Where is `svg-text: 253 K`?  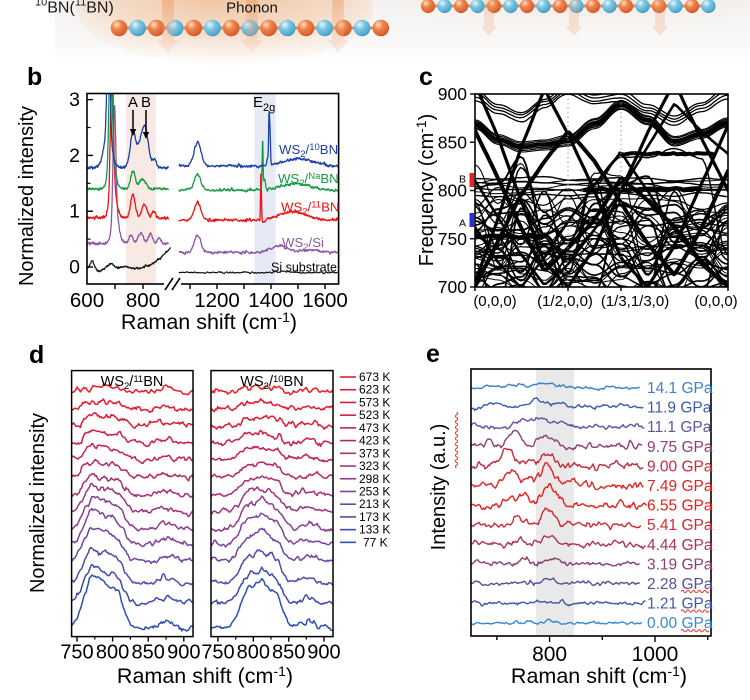 svg-text: 253 K is located at coordinates (374, 491).